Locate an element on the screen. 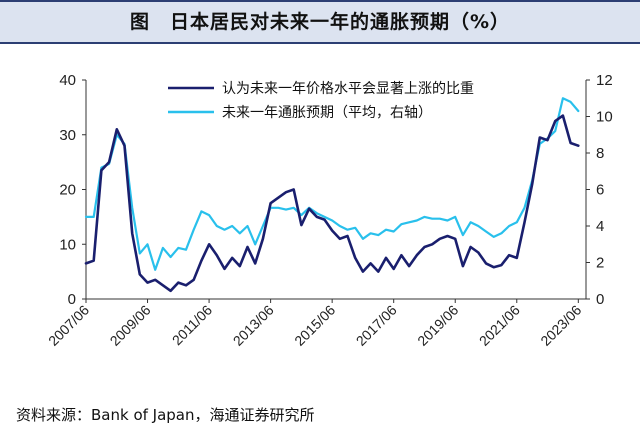  legend-label: 未来一年通胀预期（平均，右轴） is located at coordinates (327, 113).